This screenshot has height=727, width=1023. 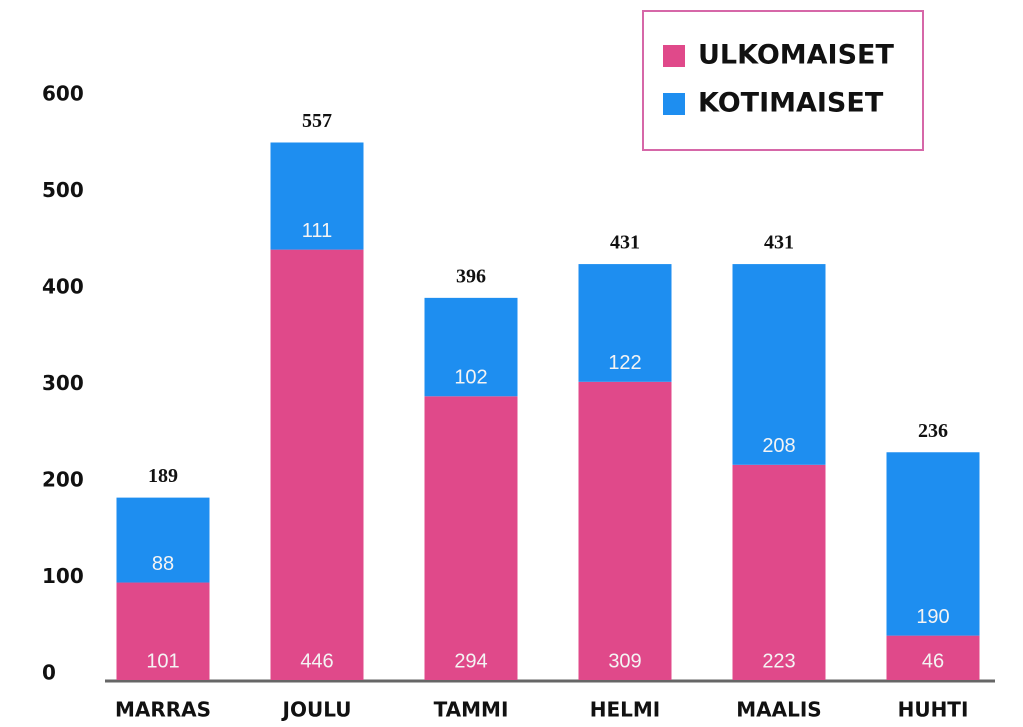 I want to click on total-label: 557, so click(x=317, y=121).